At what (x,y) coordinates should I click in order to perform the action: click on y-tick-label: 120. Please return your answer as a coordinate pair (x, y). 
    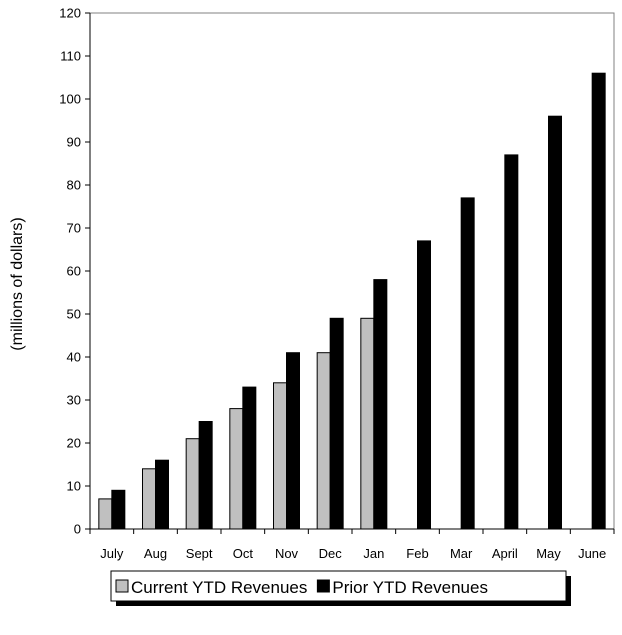
    Looking at the image, I should click on (70, 13).